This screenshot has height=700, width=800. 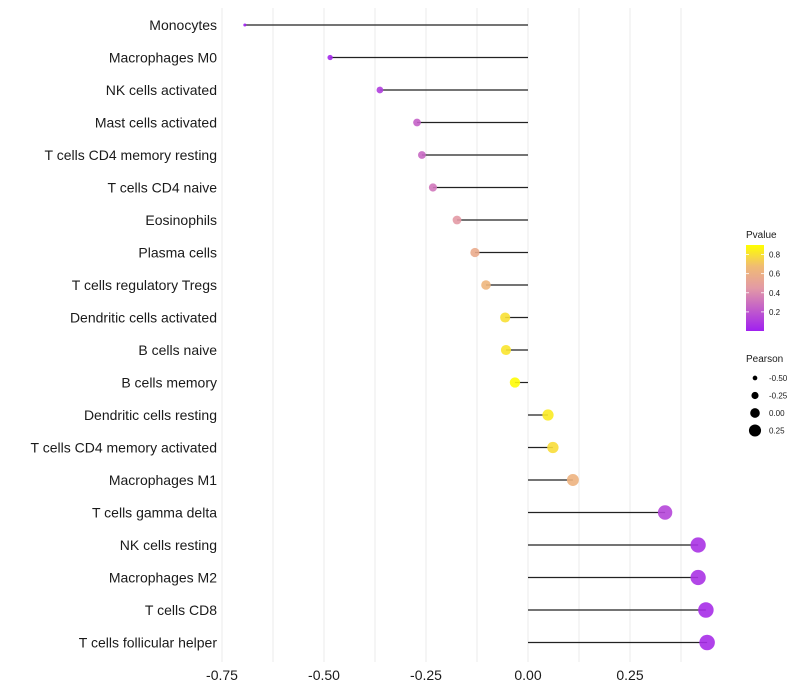 I want to click on category-label: B cells naive, so click(x=177, y=350).